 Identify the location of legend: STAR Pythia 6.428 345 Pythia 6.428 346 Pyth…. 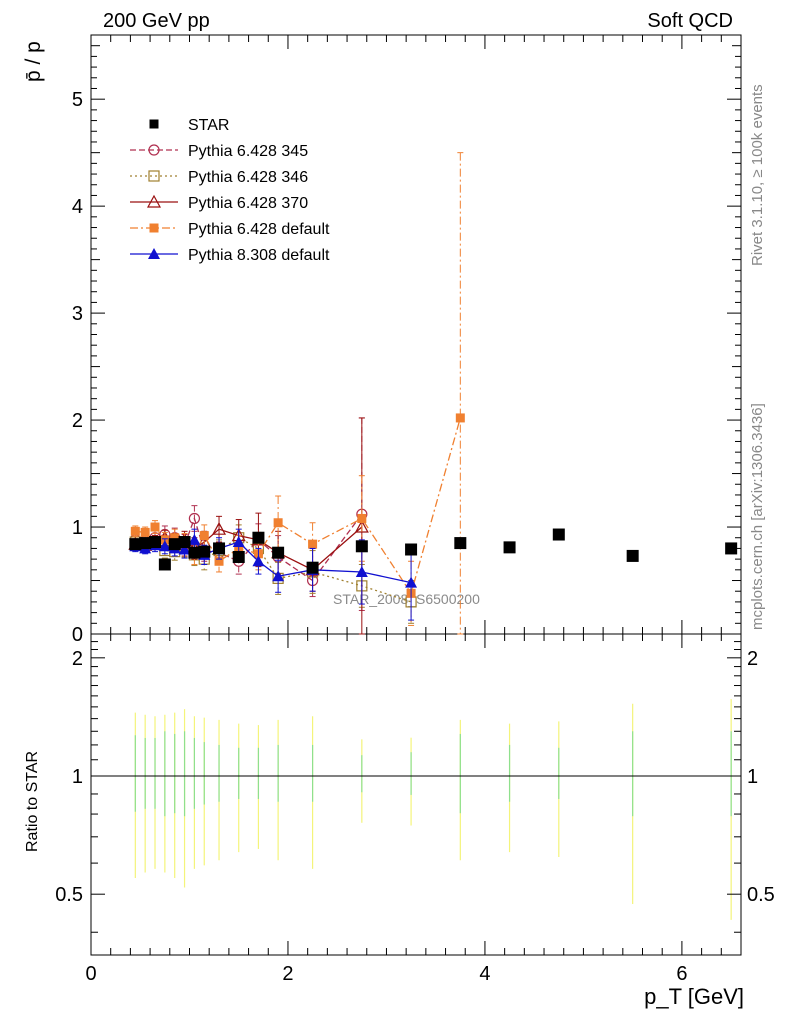
(230, 190).